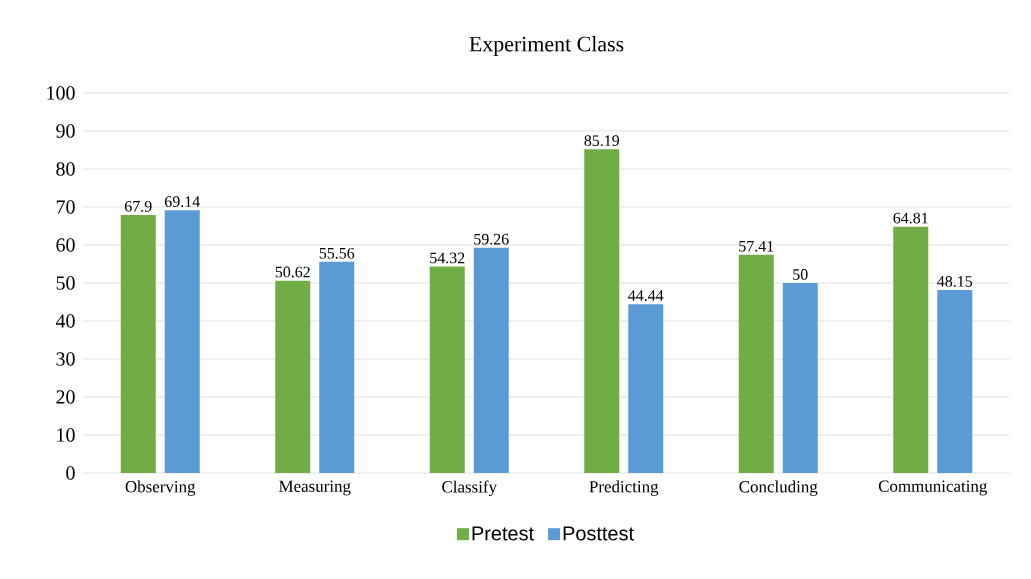  I want to click on legend-label: Posttest, so click(598, 533).